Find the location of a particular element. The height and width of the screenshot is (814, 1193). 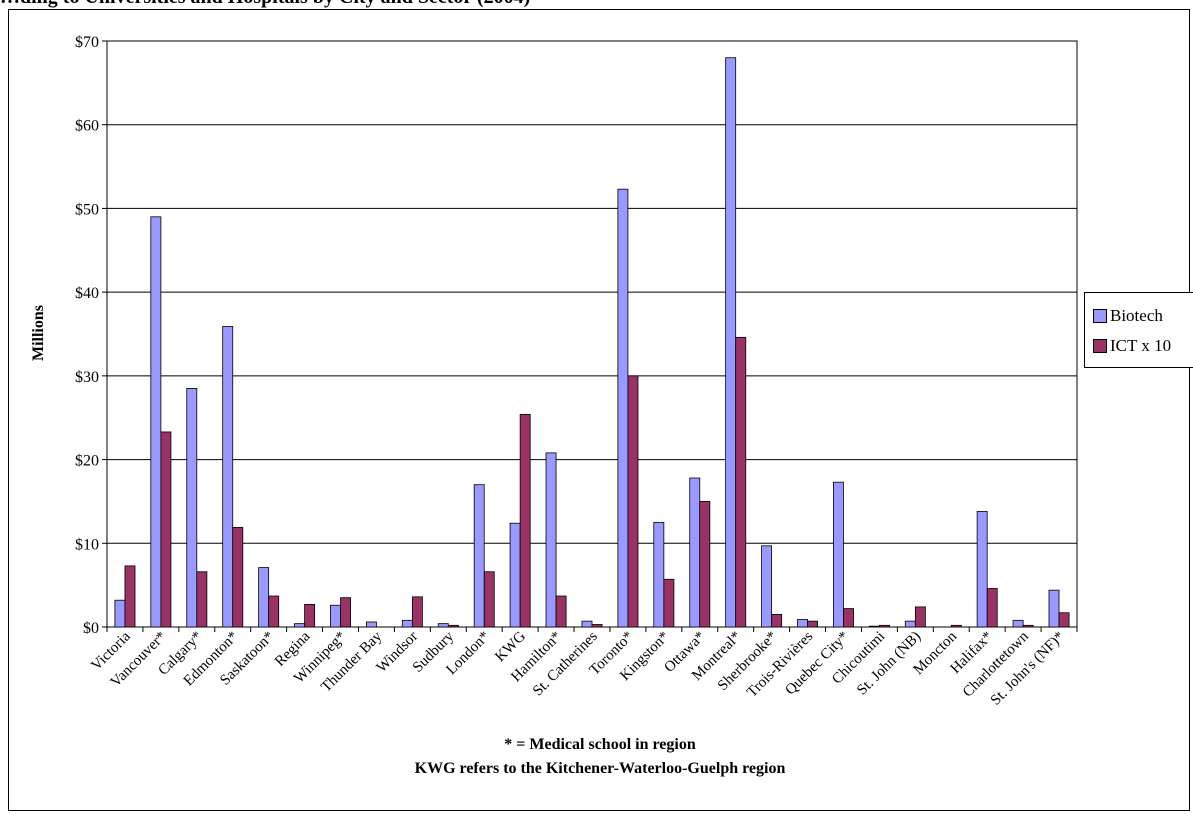

legend-item-biotech: Biotech is located at coordinates (1128, 316).